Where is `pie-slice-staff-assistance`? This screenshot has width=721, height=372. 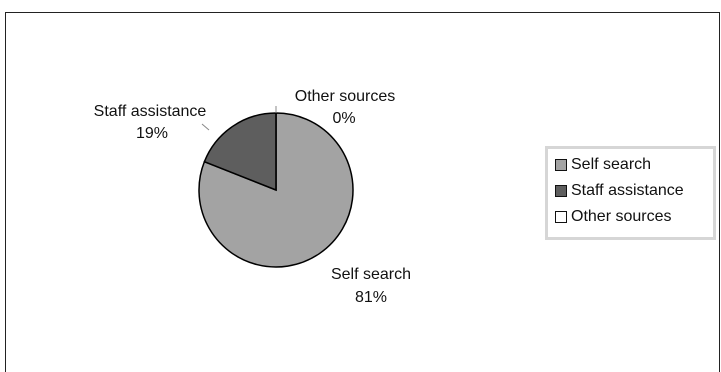 pie-slice-staff-assistance is located at coordinates (240, 152).